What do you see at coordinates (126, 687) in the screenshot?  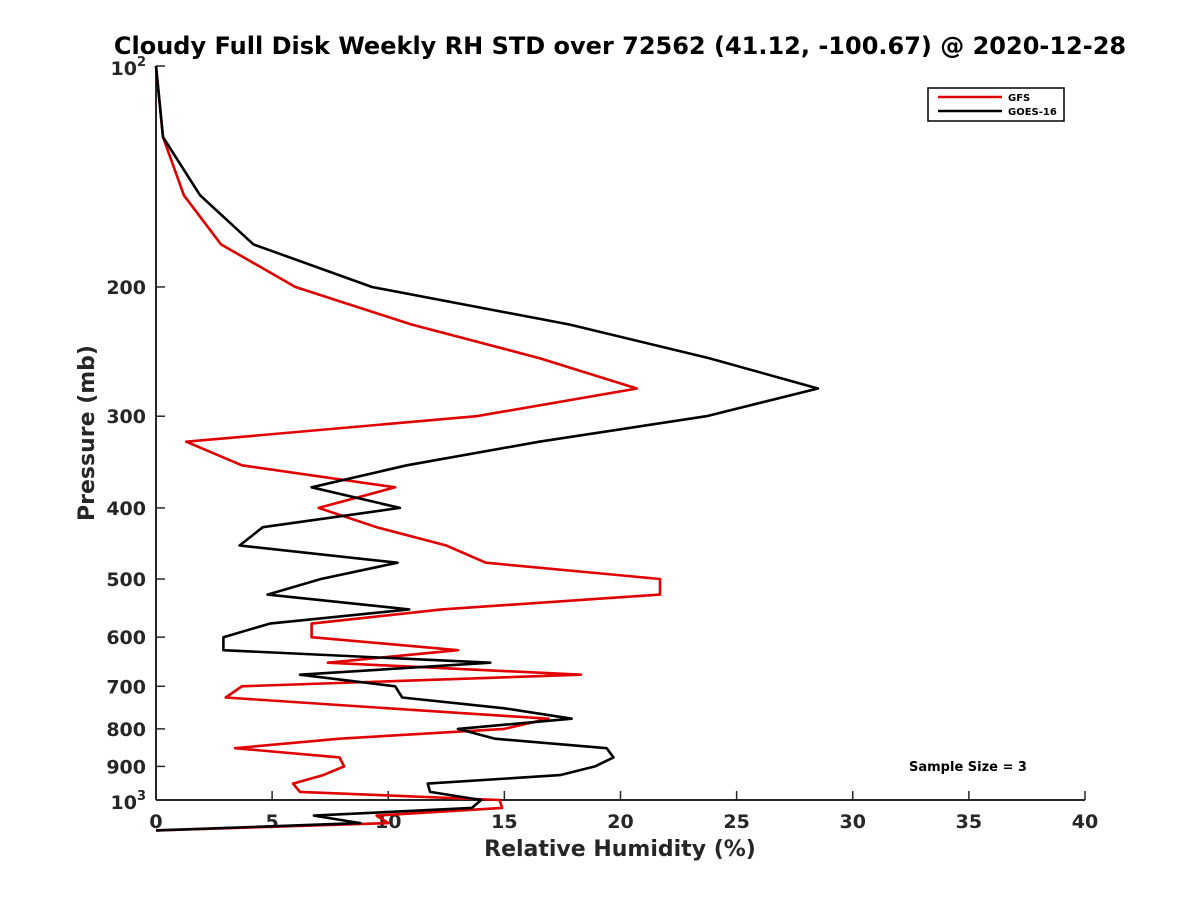 I see `y-tick-label: 700` at bounding box center [126, 687].